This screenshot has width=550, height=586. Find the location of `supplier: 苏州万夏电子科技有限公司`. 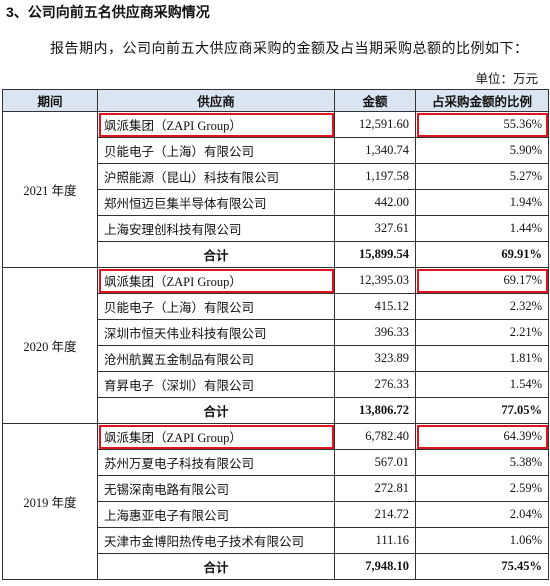

supplier: 苏州万夏电子科技有限公司 is located at coordinates (216, 462).